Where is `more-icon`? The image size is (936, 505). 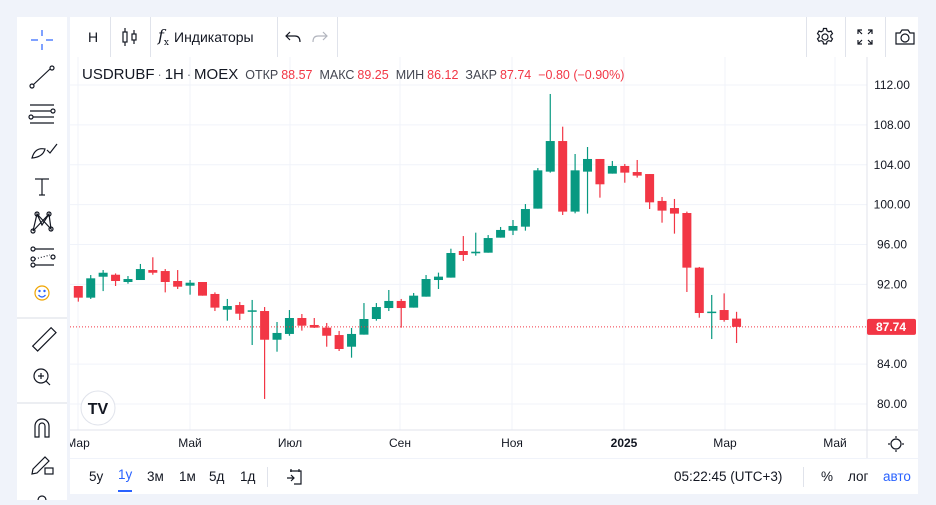 more-icon is located at coordinates (42, 498).